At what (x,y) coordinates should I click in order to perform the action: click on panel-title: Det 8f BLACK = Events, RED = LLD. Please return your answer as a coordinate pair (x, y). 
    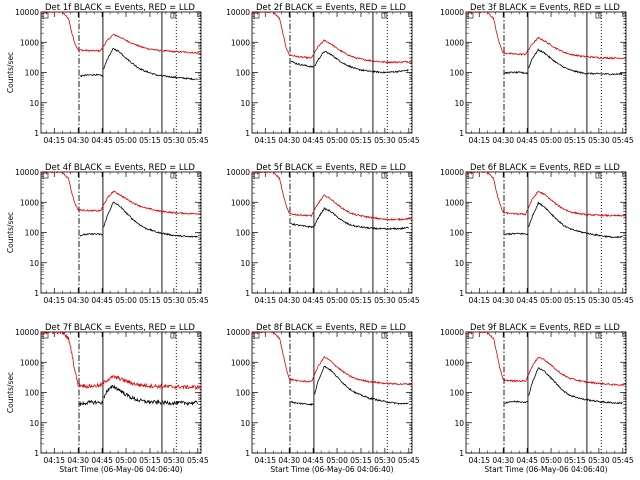
    Looking at the image, I should click on (331, 328).